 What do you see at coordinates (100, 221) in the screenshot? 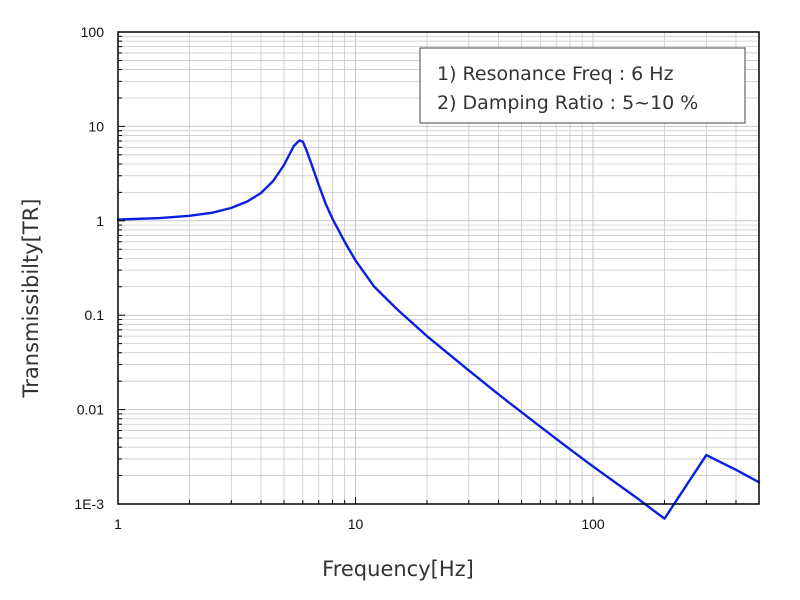
I see `y-tick-label: 1` at bounding box center [100, 221].